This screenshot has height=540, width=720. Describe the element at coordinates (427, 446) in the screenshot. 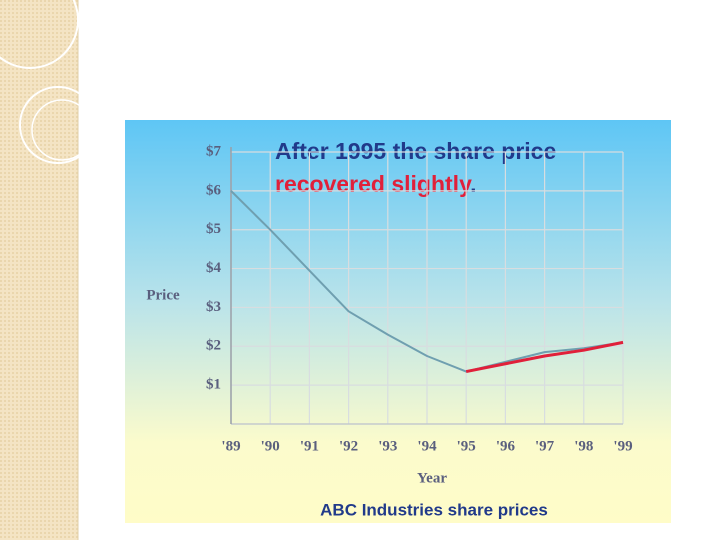

I see `x-tick-label: '94` at that location.